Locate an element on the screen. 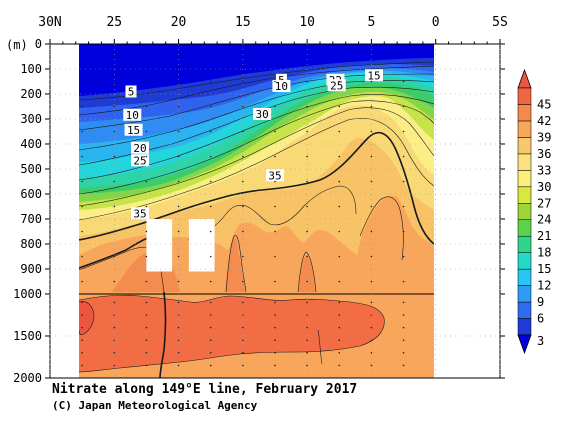 The height and width of the screenshot is (427, 570). colorbar-label: 27 is located at coordinates (544, 203).